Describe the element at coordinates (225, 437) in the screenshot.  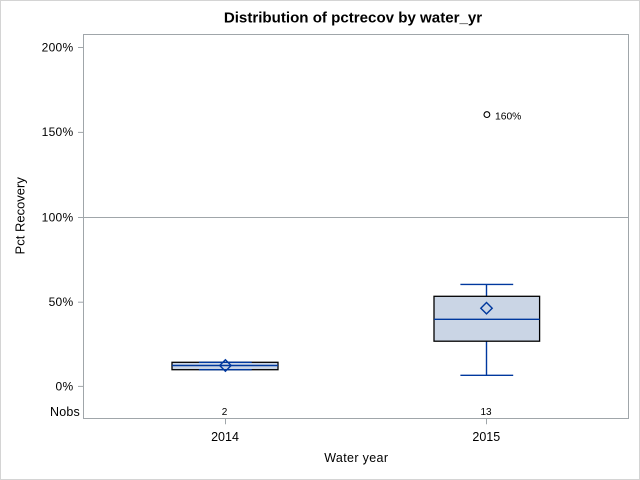
I see `svg-text: 2014` at that location.